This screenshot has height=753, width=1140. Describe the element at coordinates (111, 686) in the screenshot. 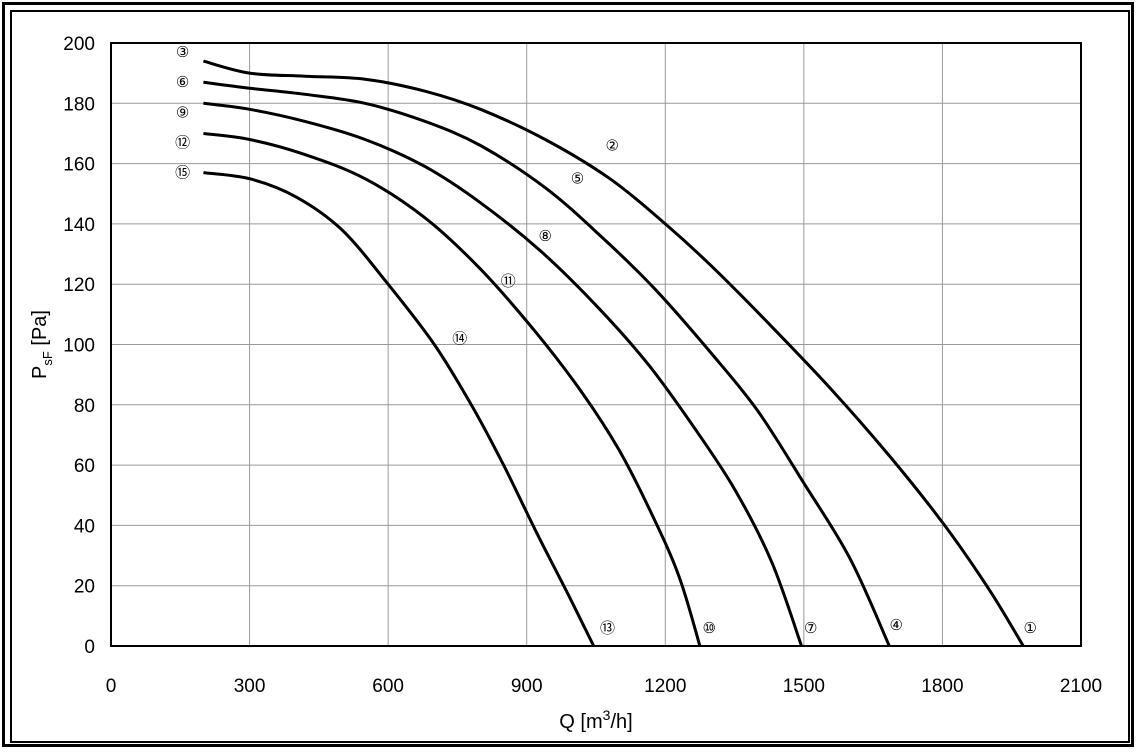

I see `x-tick-label: 0` at that location.